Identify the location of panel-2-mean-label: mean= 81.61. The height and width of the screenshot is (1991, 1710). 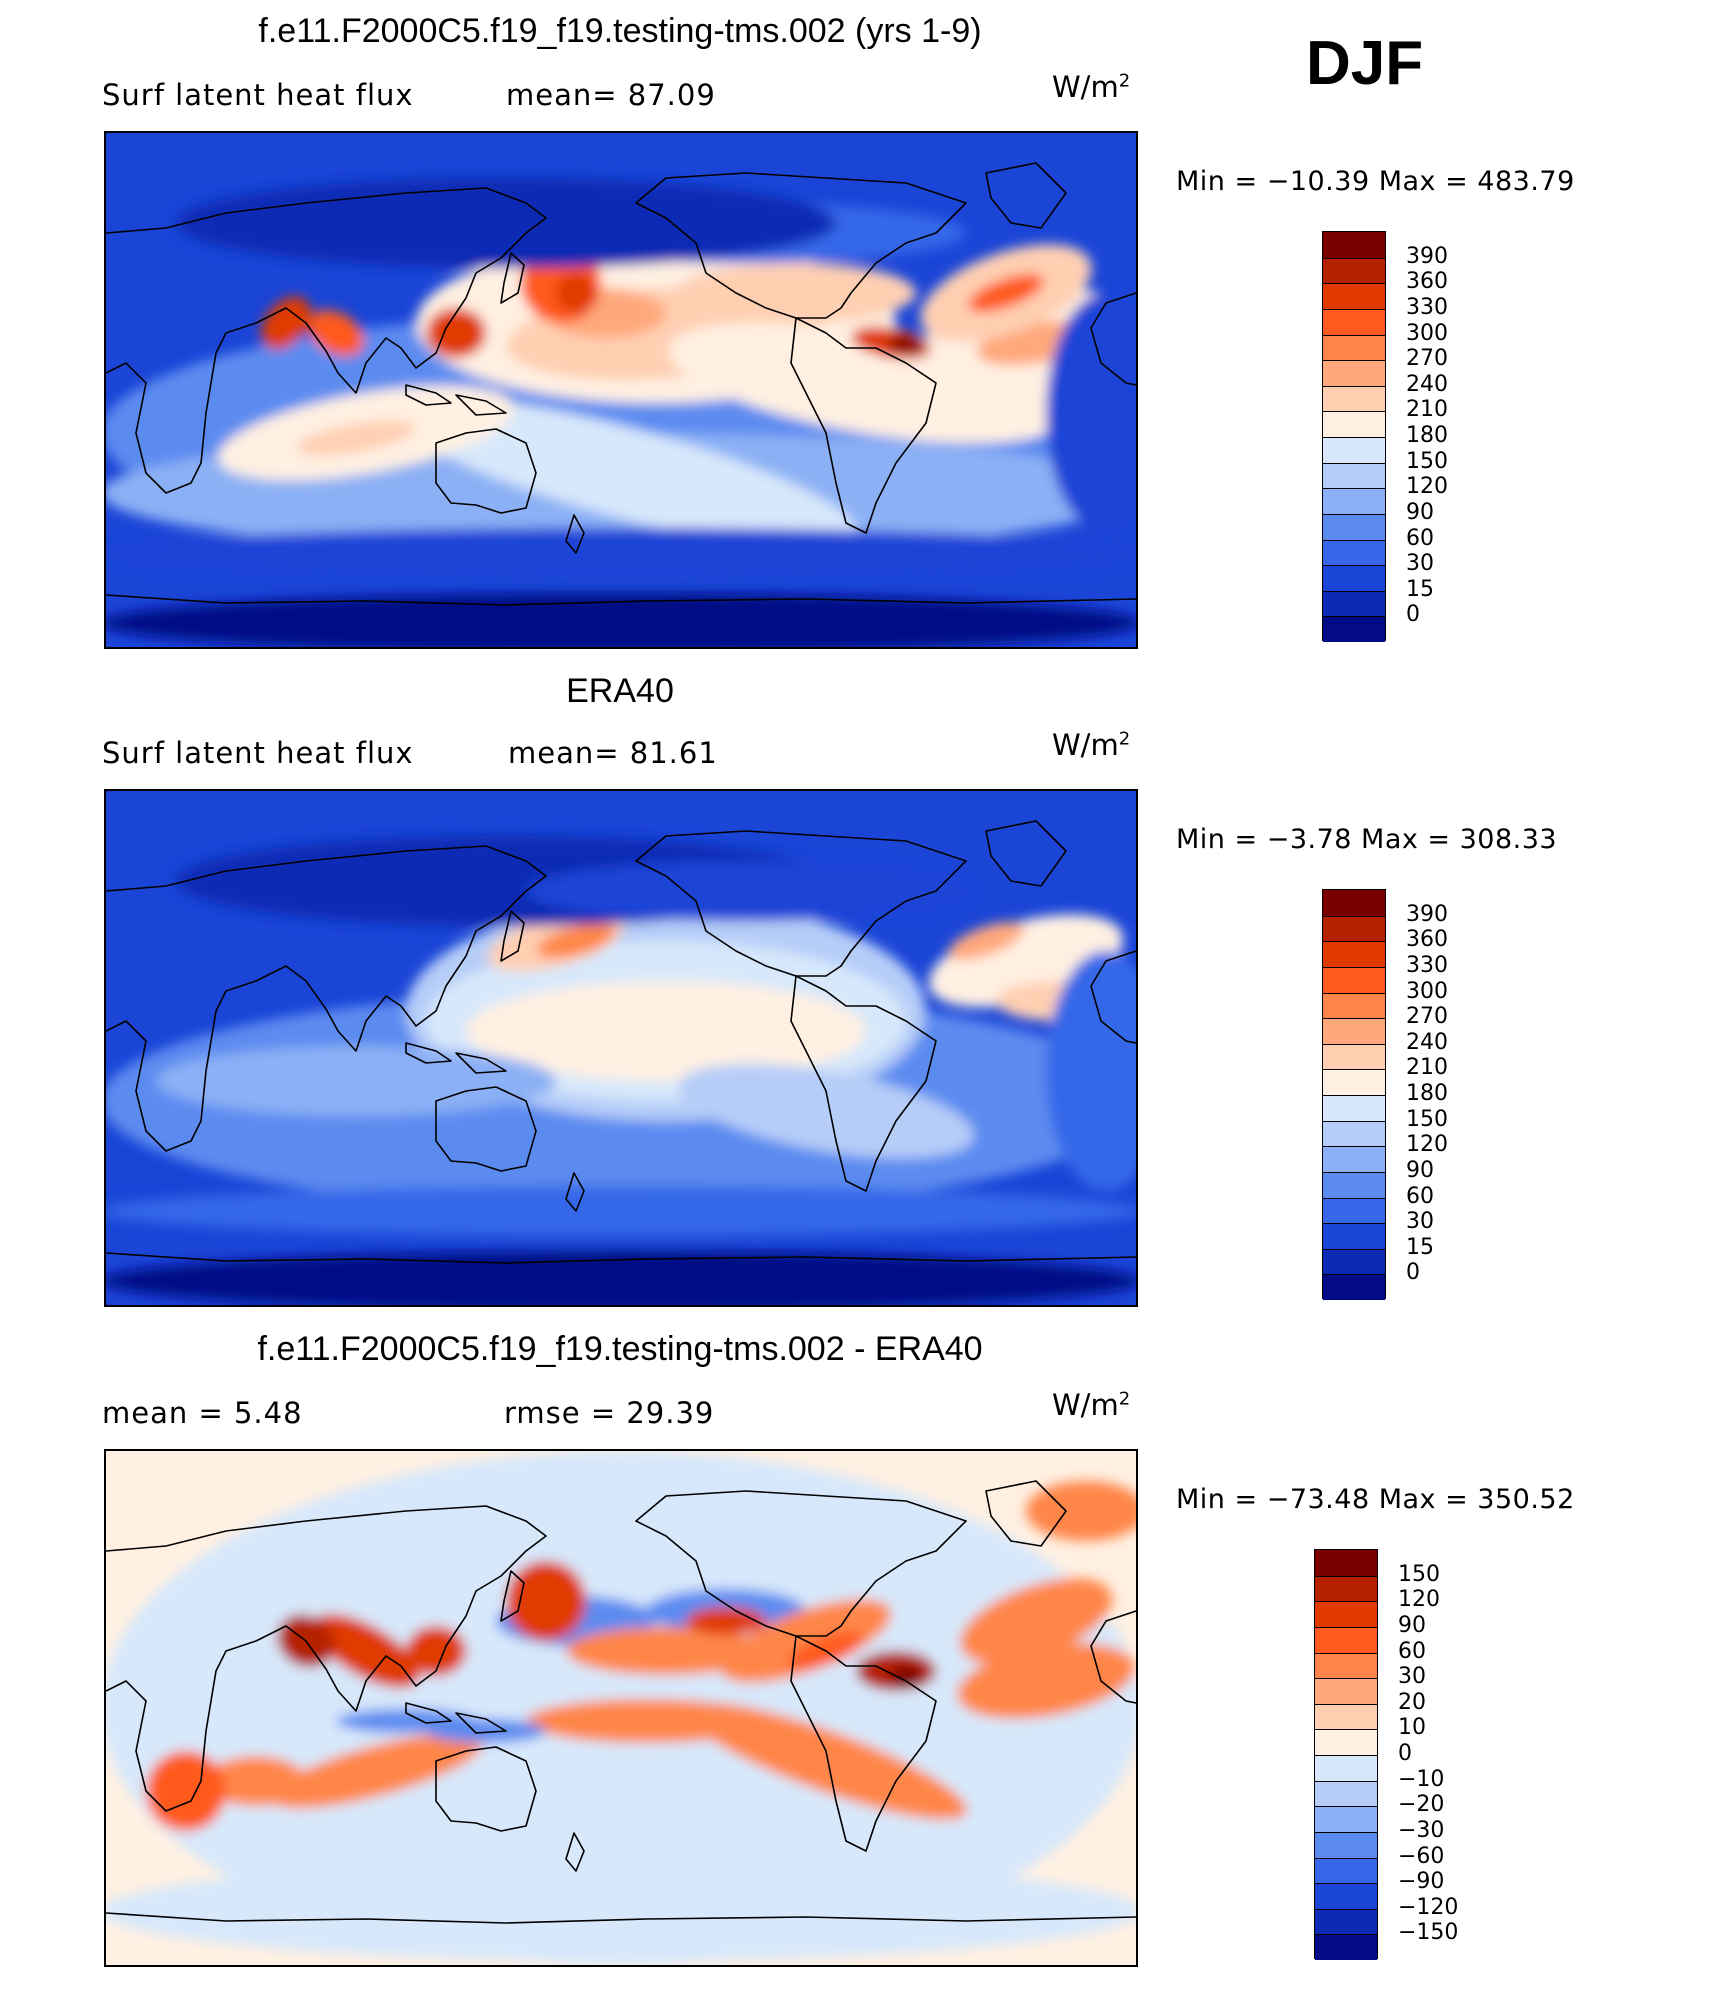
(613, 753).